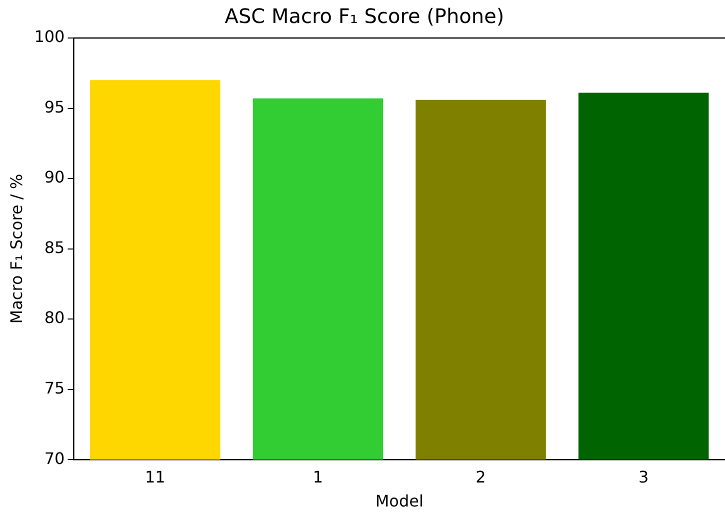  What do you see at coordinates (16, 249) in the screenshot?
I see `y-axis-title: Macro F₁ Score / %` at bounding box center [16, 249].